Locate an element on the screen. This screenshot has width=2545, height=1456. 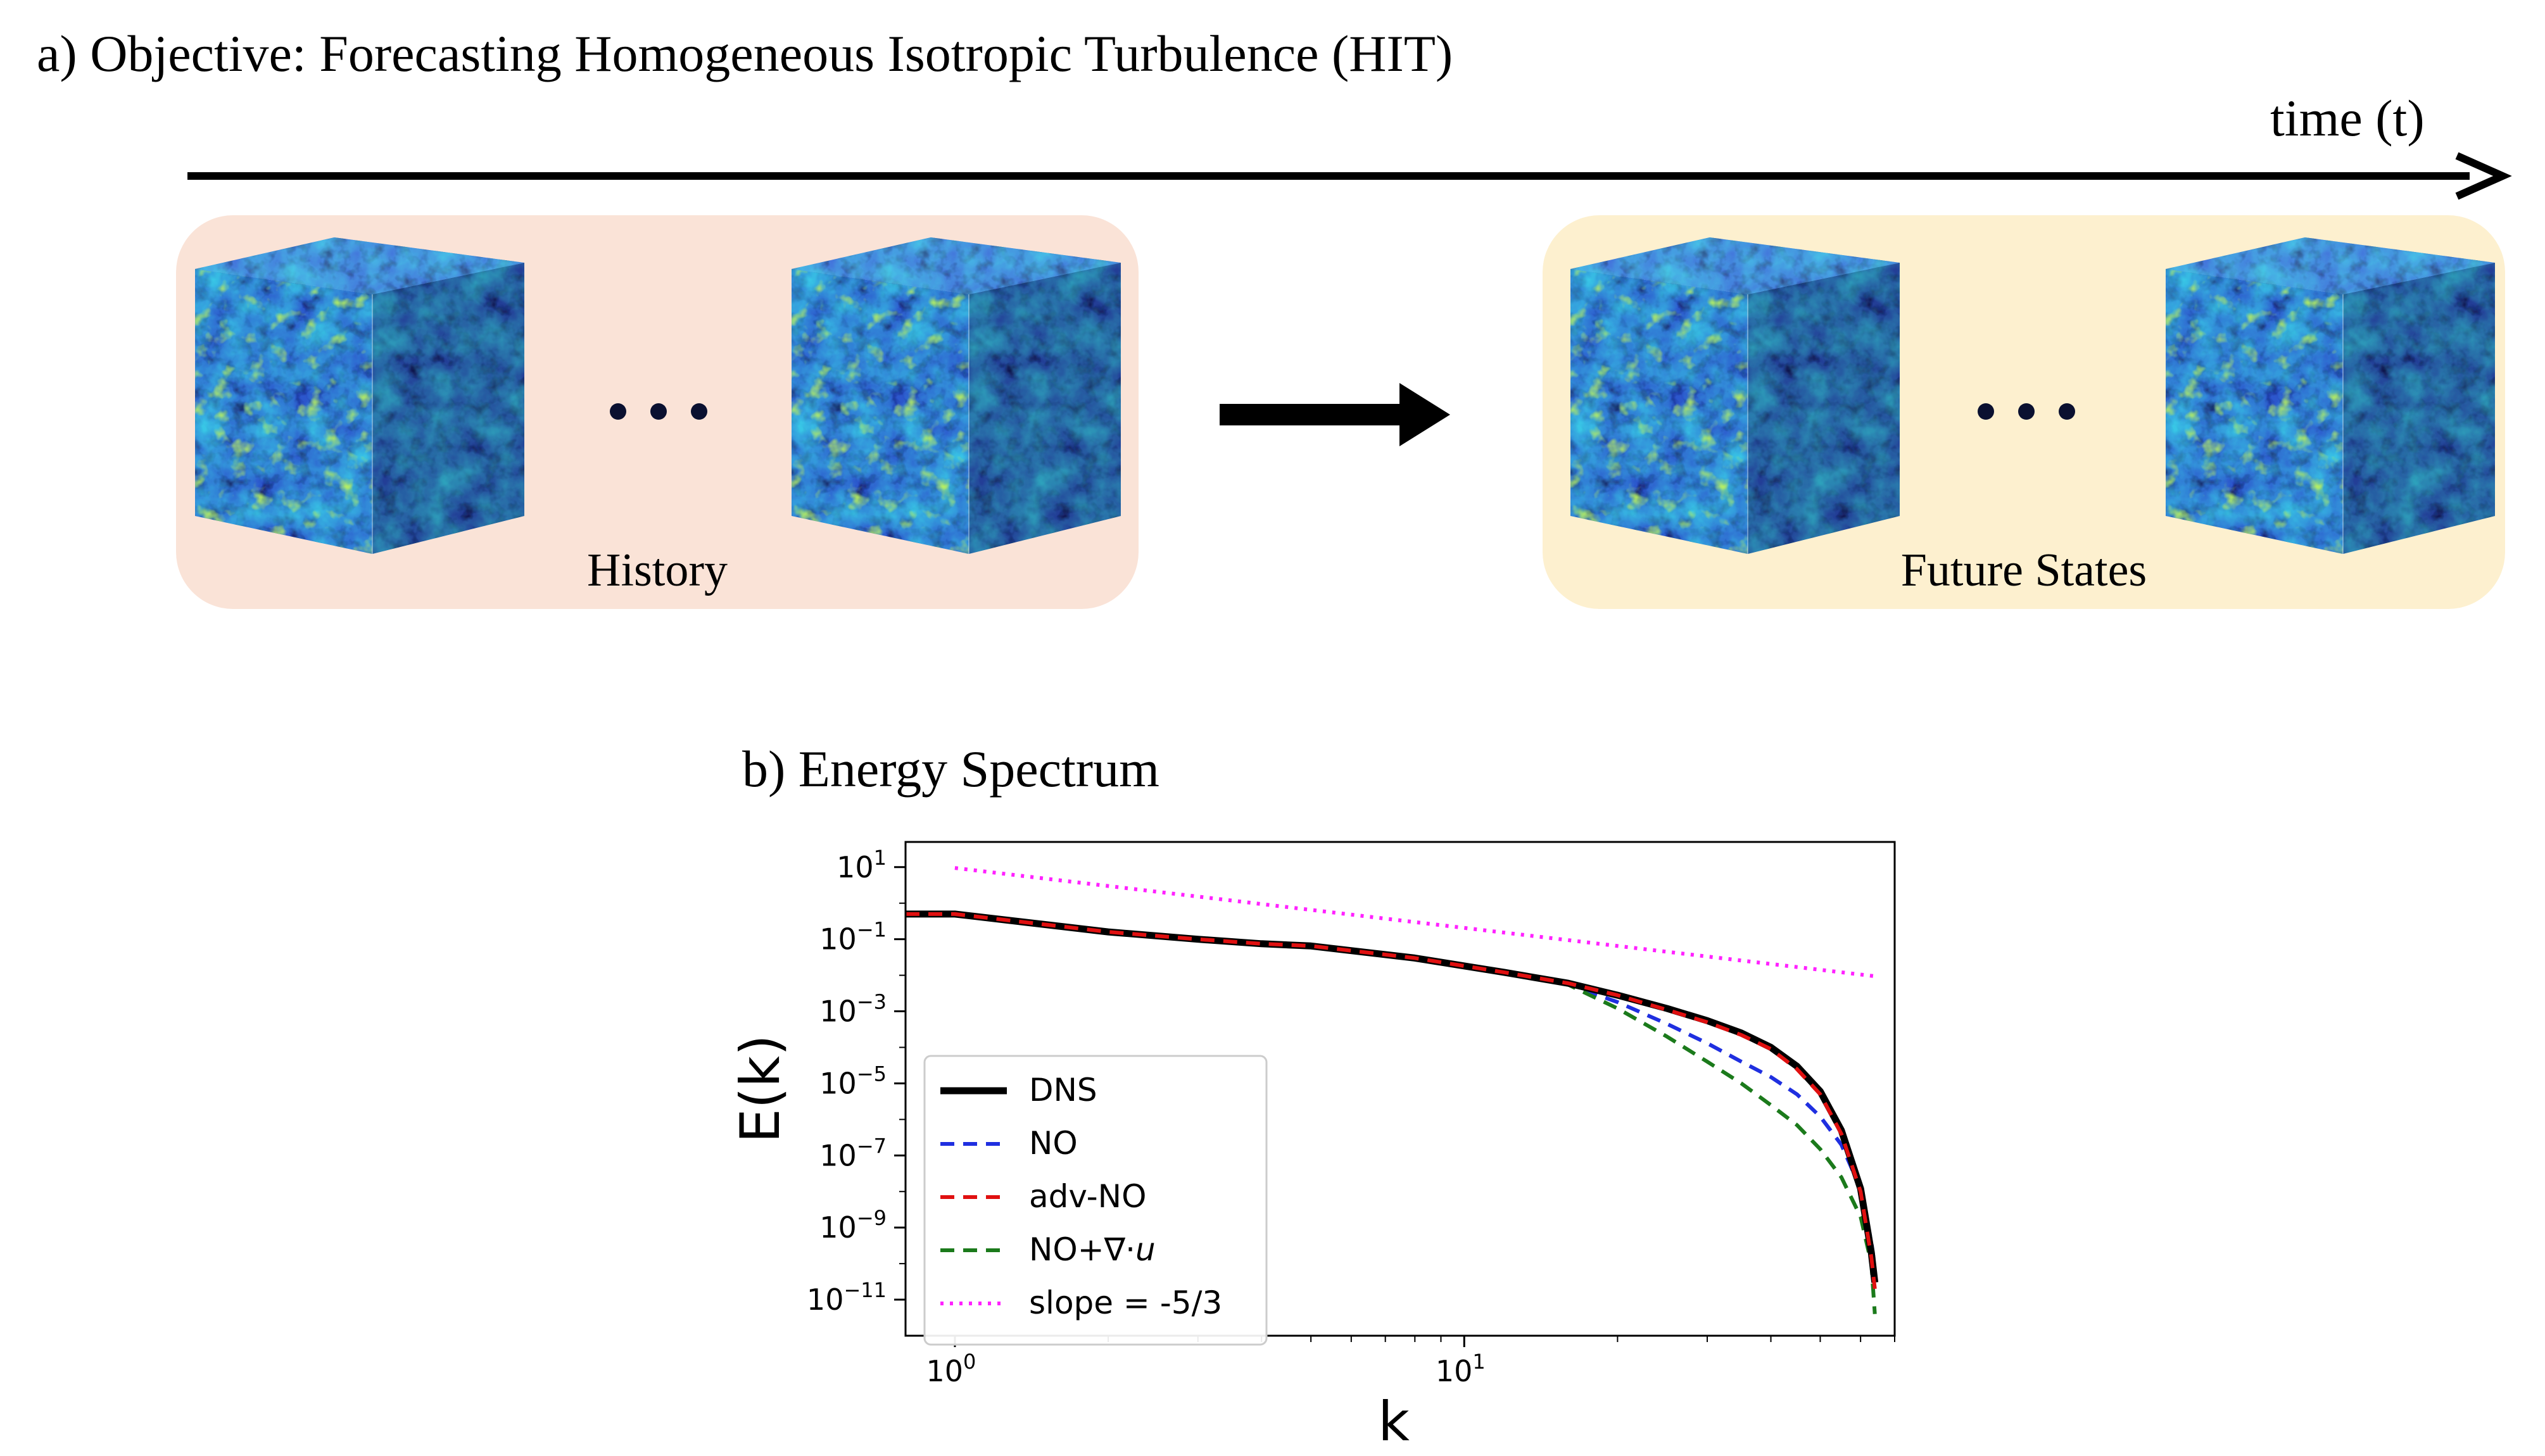
legend-label: NO is located at coordinates (1053, 1143).